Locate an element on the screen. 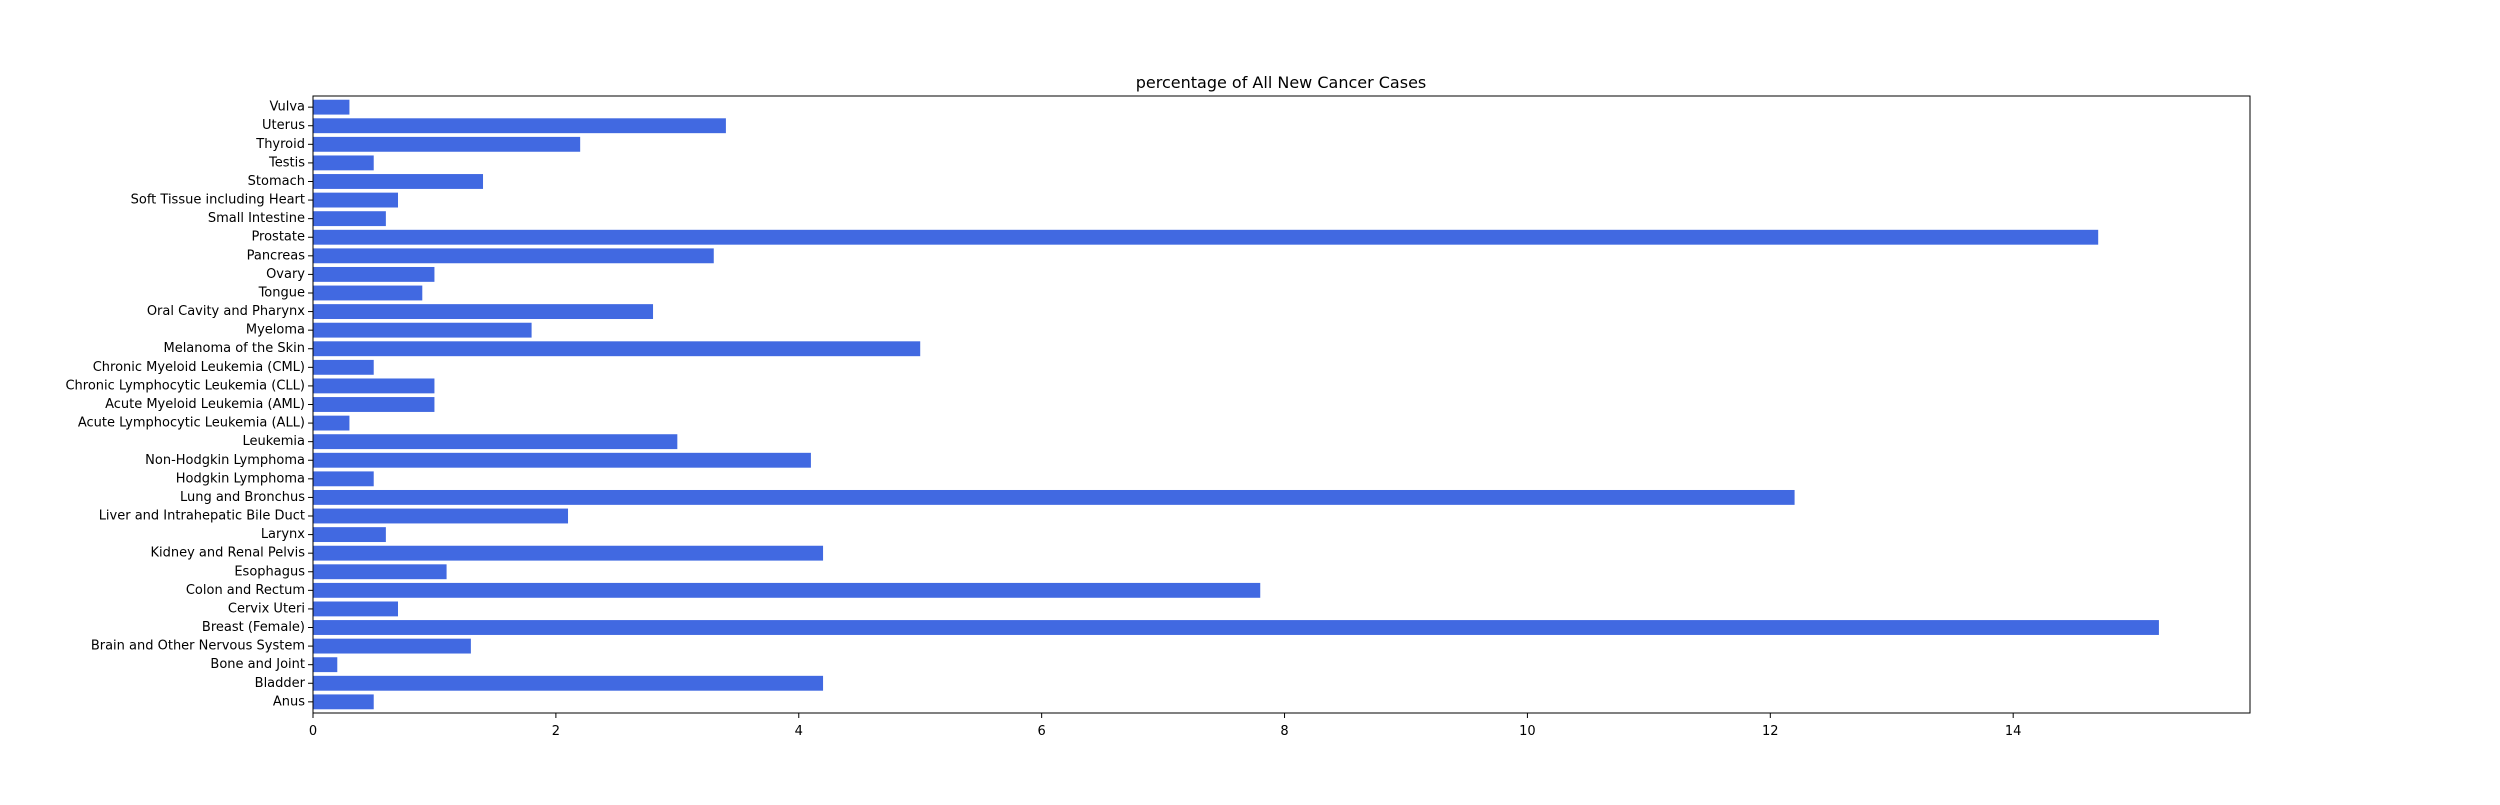 This screenshot has width=2500, height=805. y-tick-label: Ovary is located at coordinates (285, 274).